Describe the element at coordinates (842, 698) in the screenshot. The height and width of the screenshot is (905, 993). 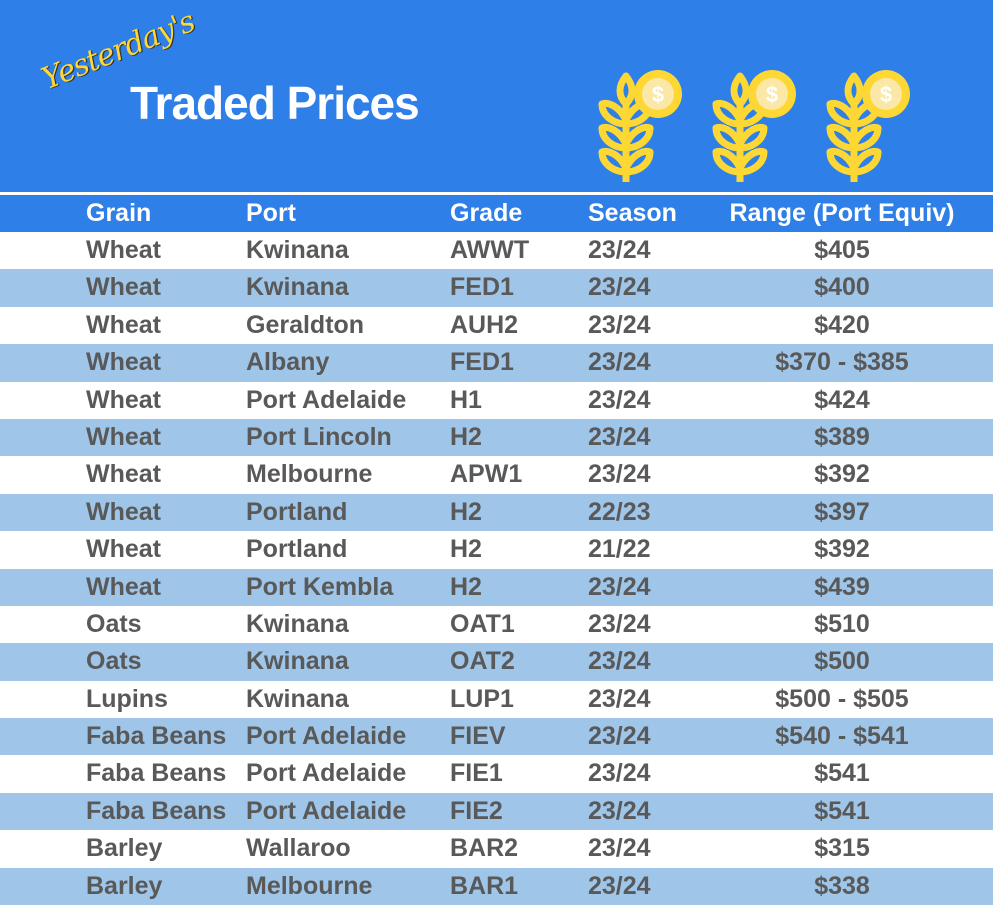
I see `cell-price-range: $500 - $505` at that location.